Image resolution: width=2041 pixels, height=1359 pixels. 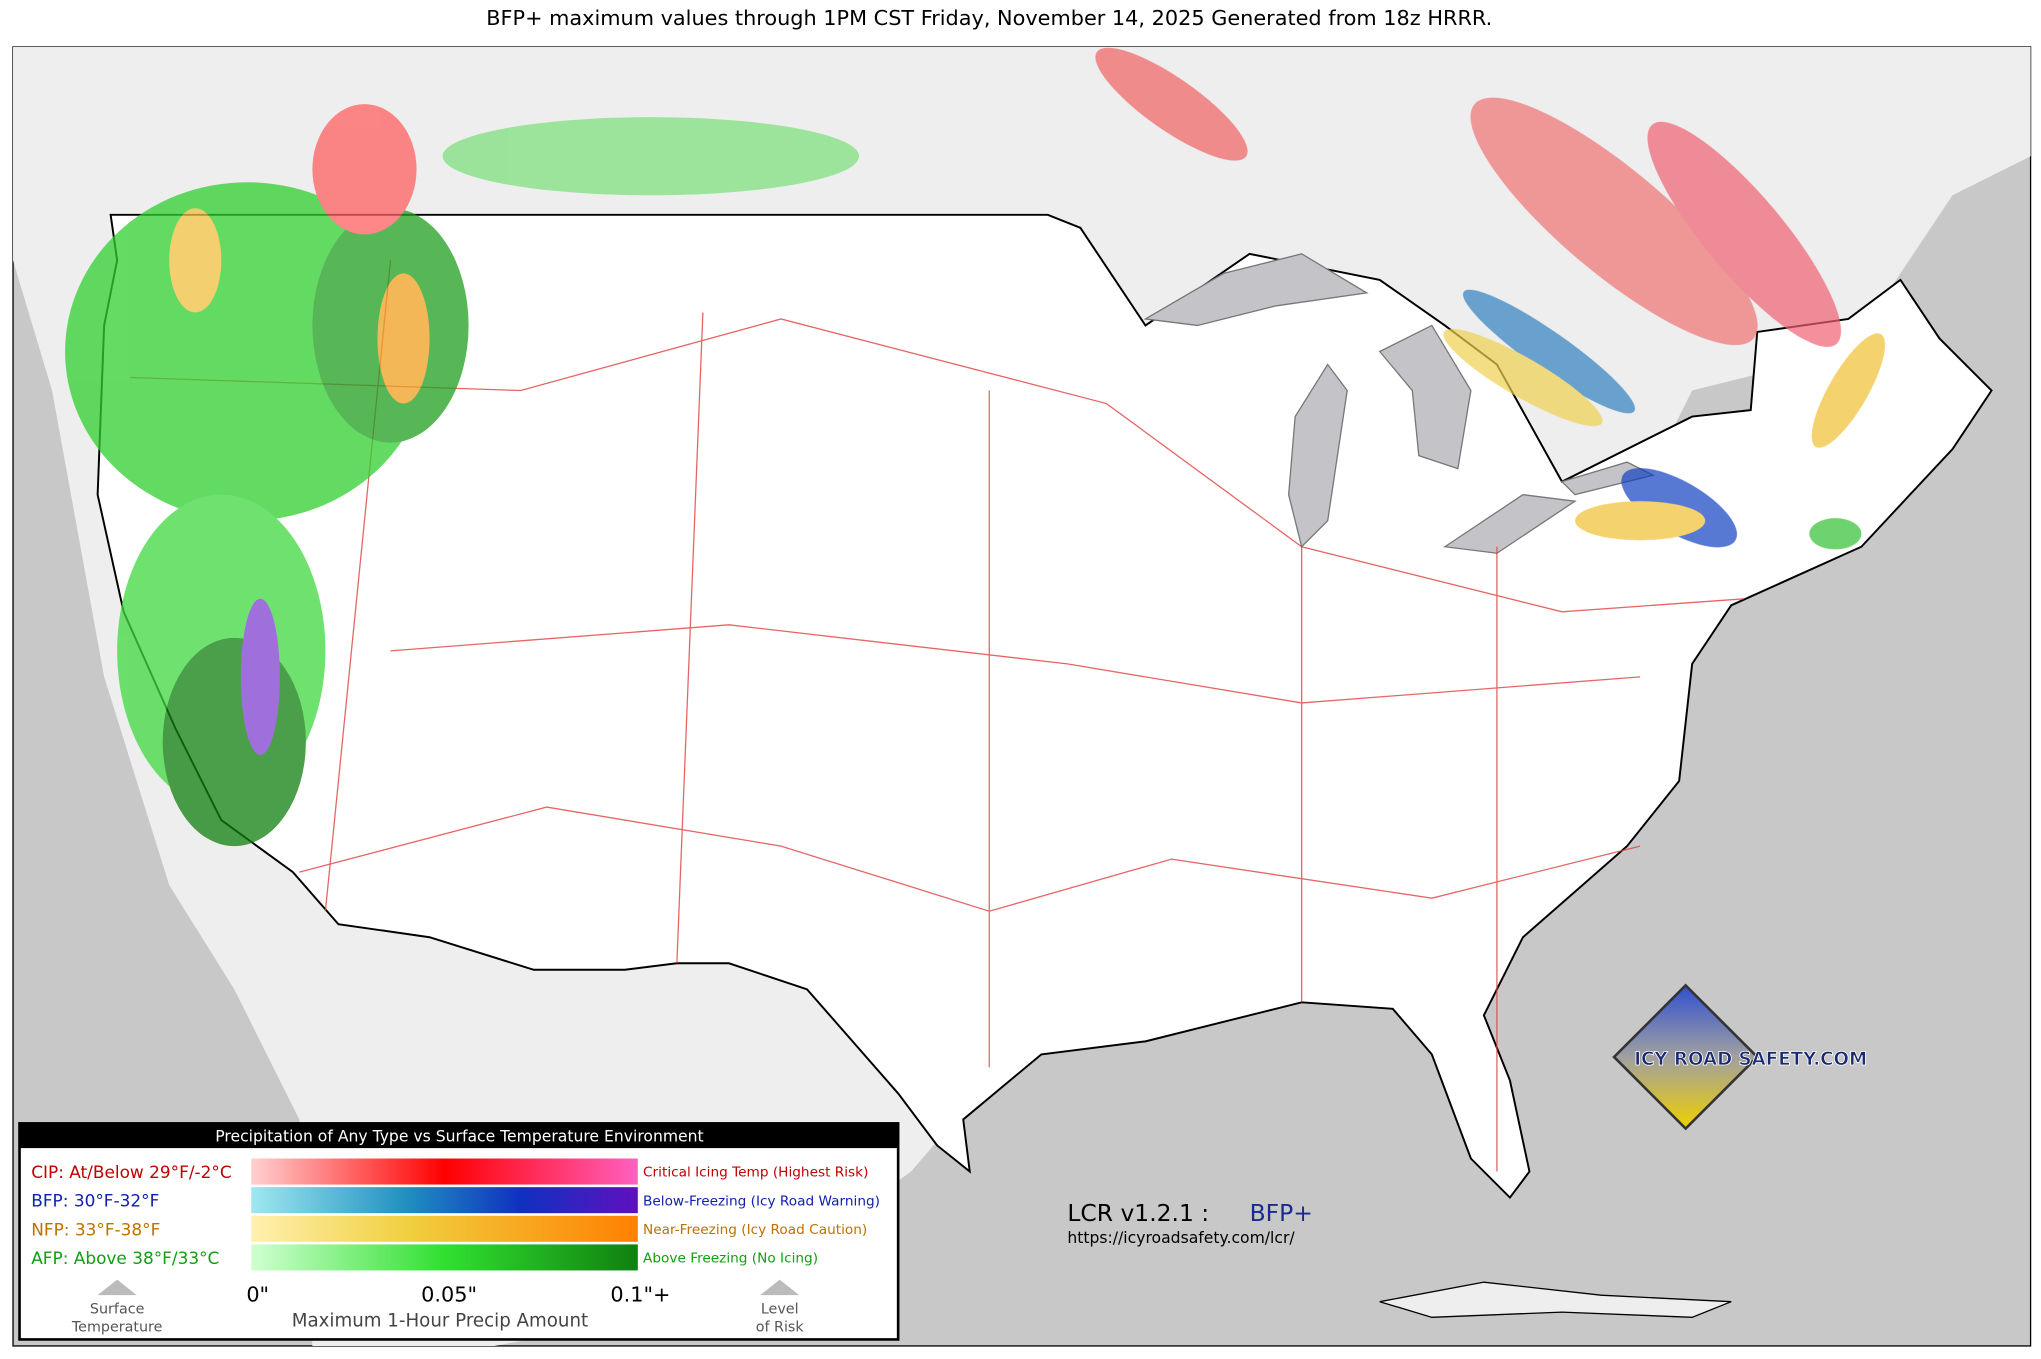 What do you see at coordinates (131, 1172) in the screenshot?
I see `legend-label: CIP: At/Below 29°F/-2°C` at bounding box center [131, 1172].